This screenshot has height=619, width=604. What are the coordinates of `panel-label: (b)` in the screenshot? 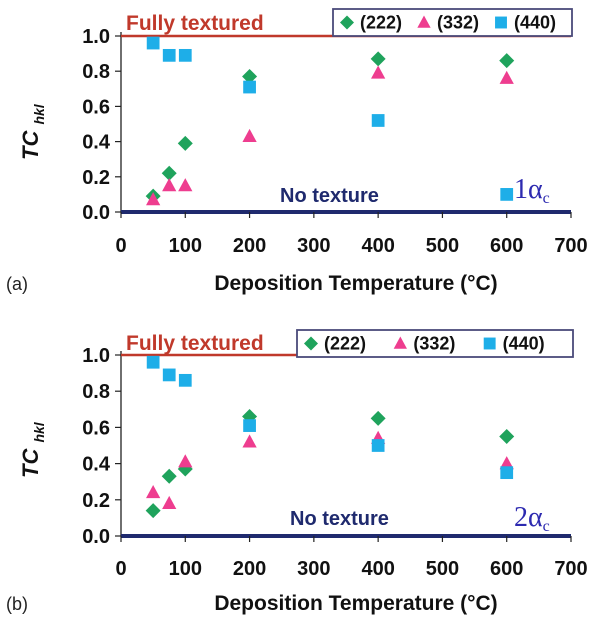 It's located at (17, 604).